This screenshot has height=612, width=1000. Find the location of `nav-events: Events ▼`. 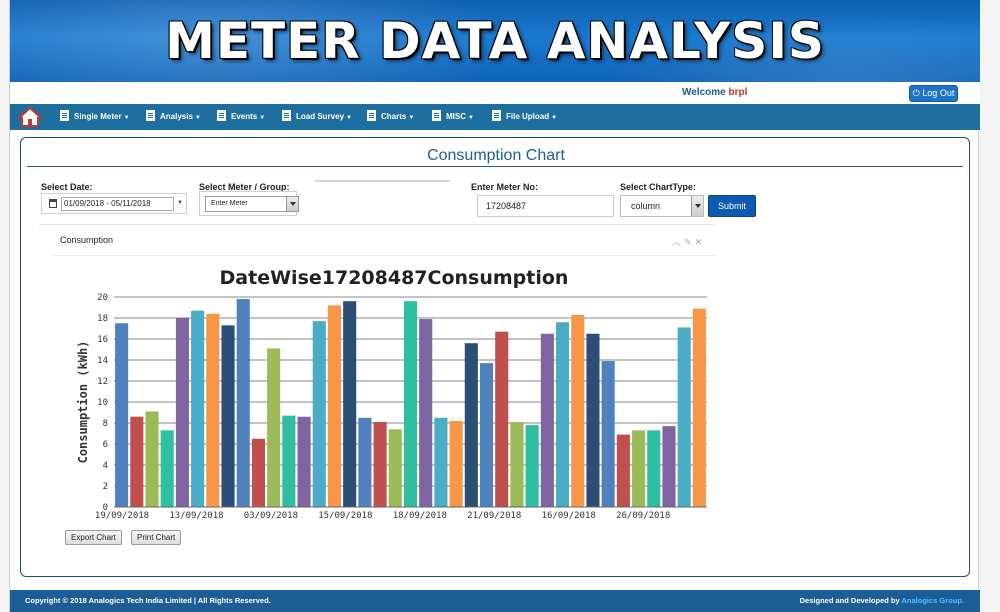

nav-events: Events ▼ is located at coordinates (241, 117).